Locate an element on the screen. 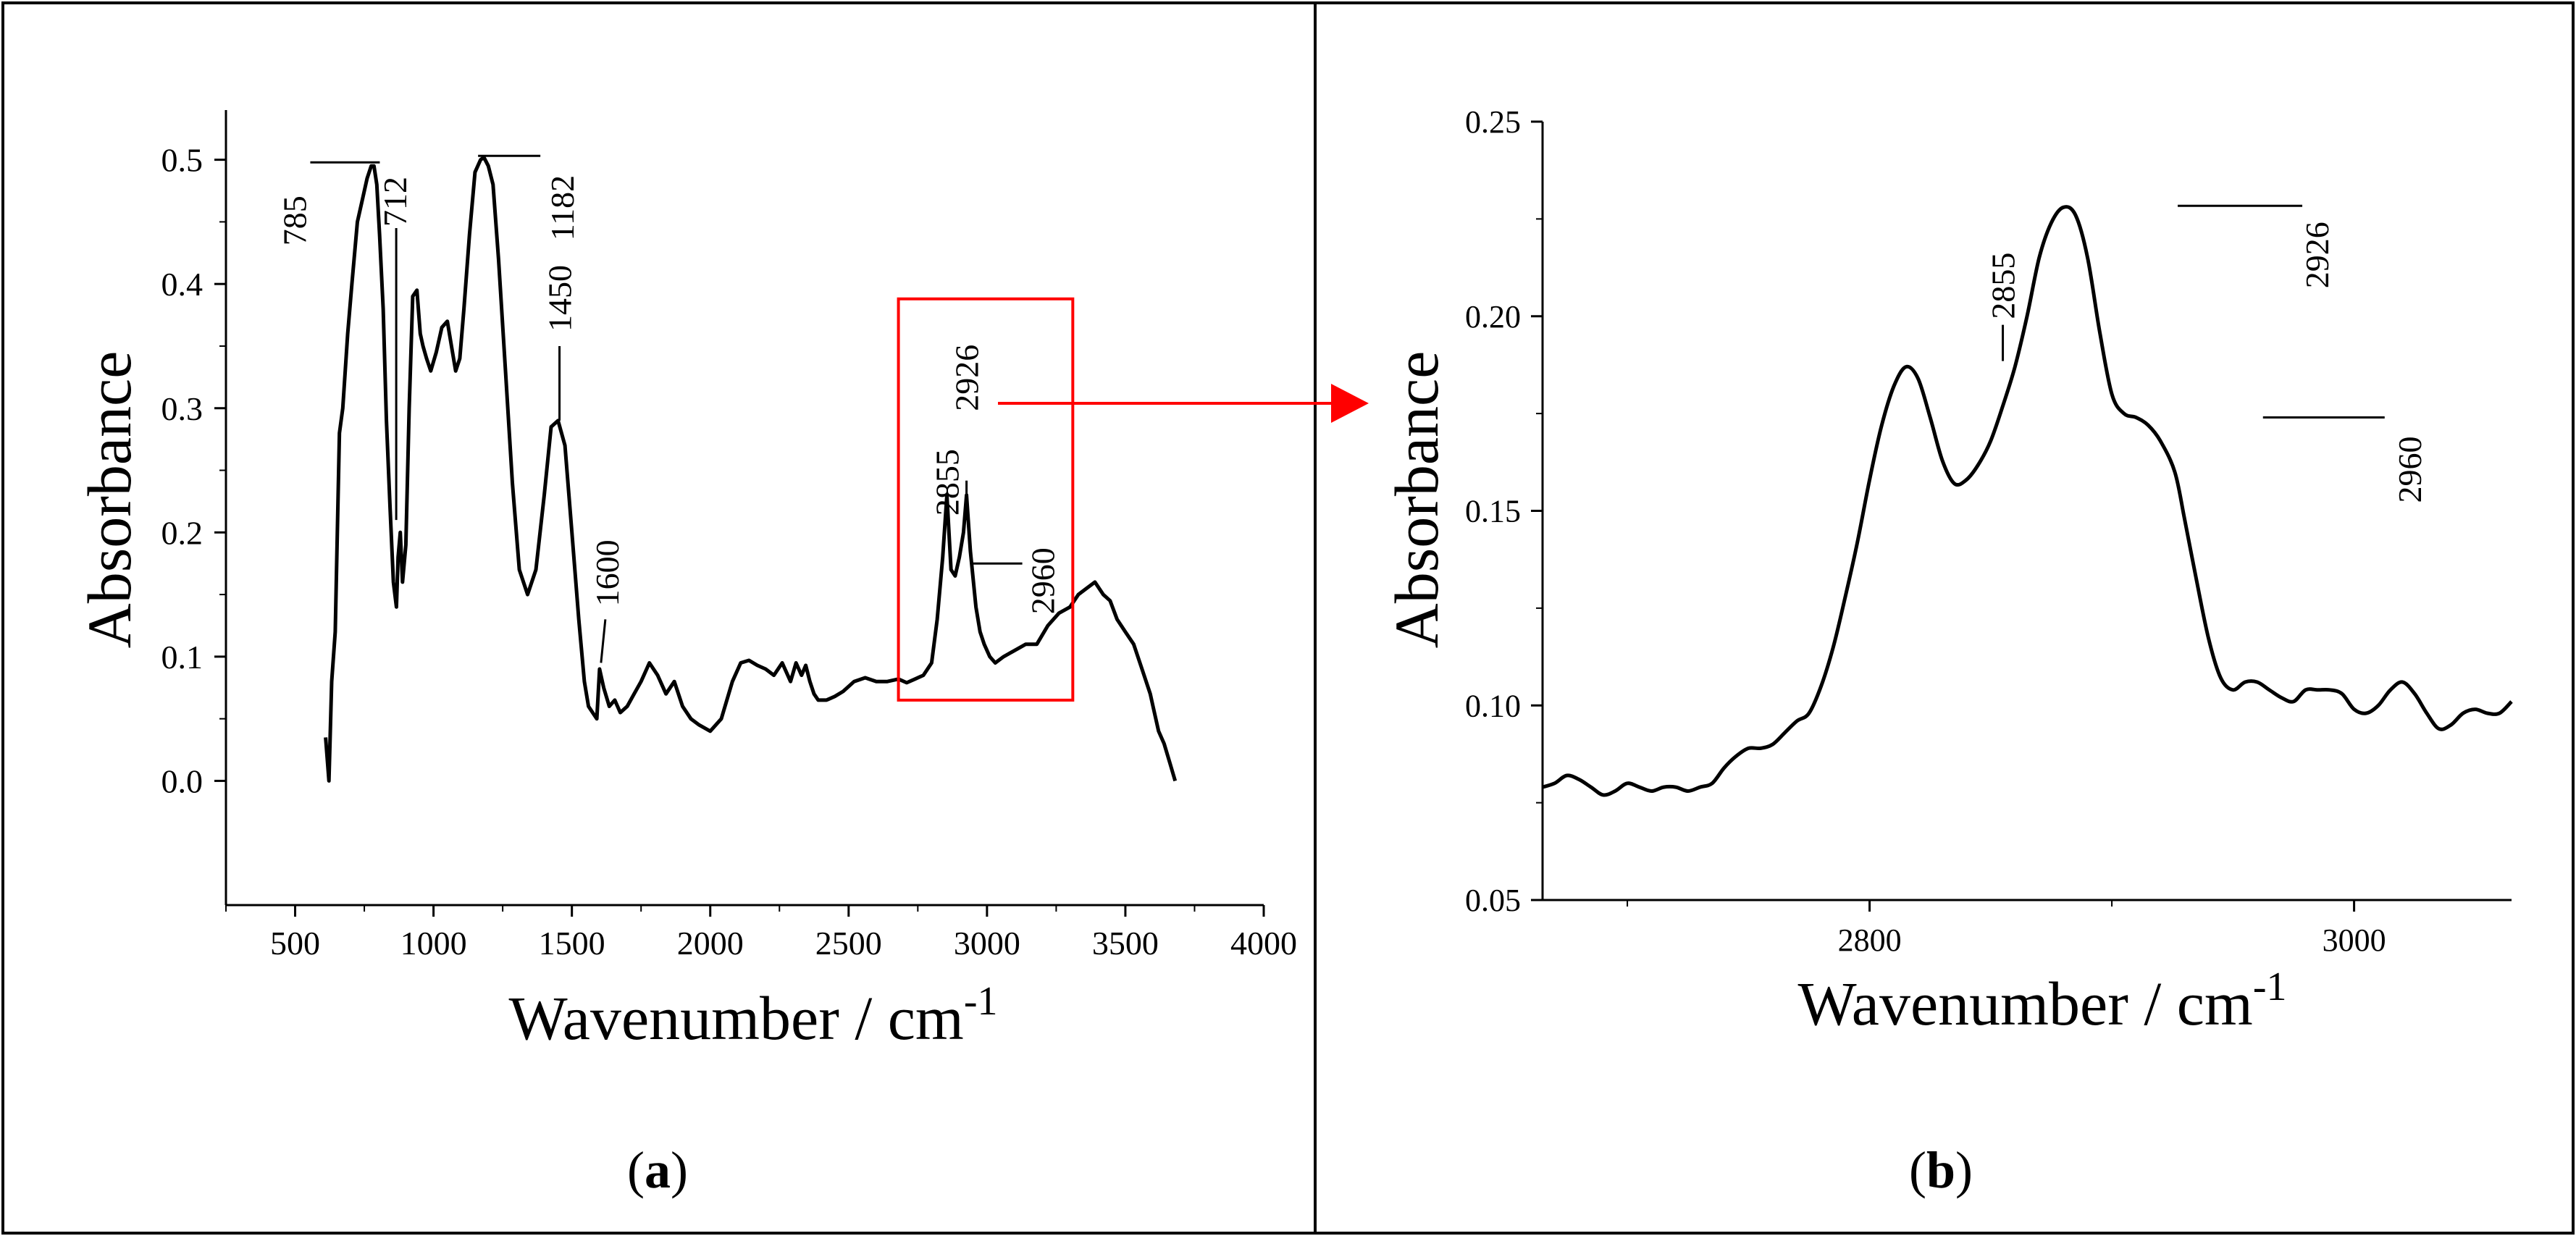 The height and width of the screenshot is (1236, 2576). panel-b-caption: (b) is located at coordinates (1941, 1170).